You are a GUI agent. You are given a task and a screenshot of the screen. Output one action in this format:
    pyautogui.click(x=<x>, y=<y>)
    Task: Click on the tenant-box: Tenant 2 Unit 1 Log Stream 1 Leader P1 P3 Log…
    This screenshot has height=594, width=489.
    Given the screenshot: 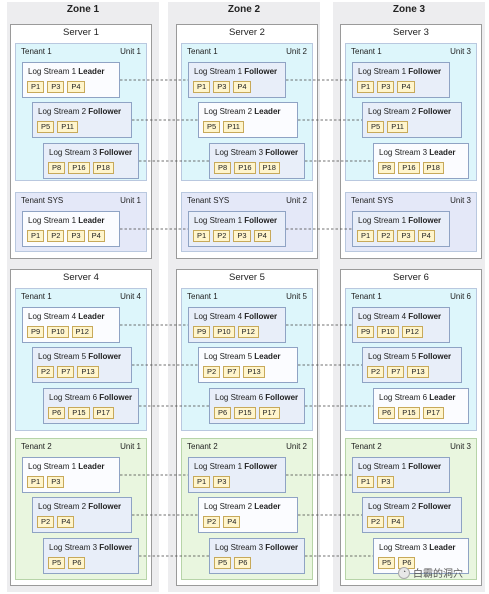 What is the action you would take?
    pyautogui.click(x=81, y=509)
    